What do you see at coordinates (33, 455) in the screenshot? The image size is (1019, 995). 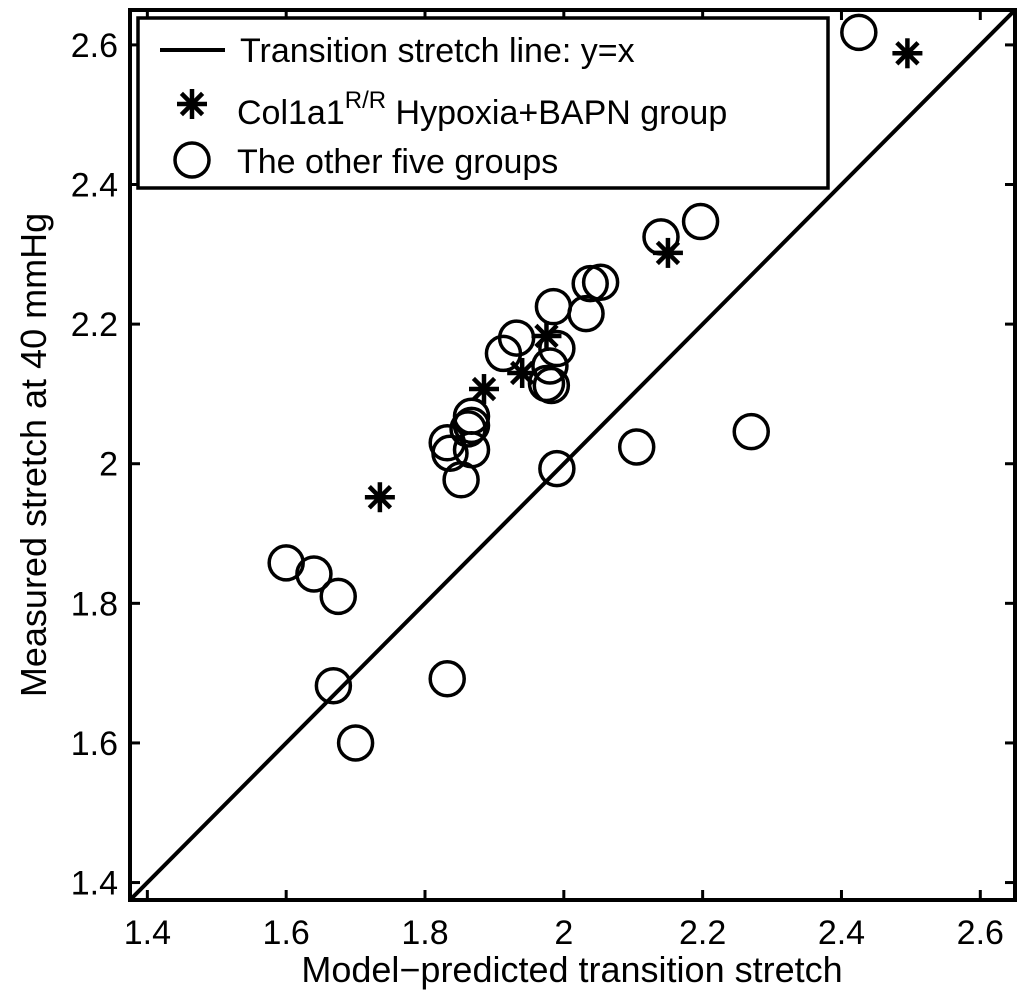 I see `y-axis-title: Measured stretch at 40 mmHg` at bounding box center [33, 455].